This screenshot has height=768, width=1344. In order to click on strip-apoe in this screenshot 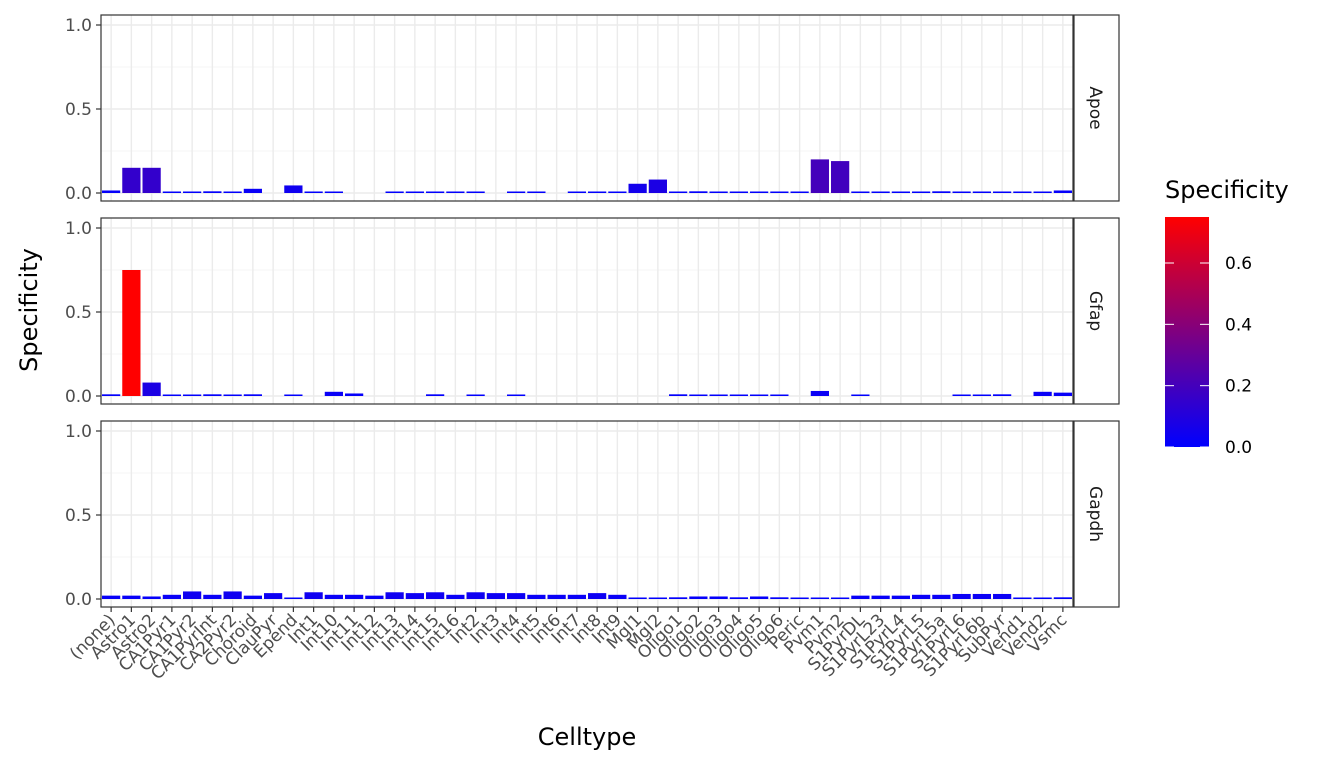, I will do `click(1096, 108)`.